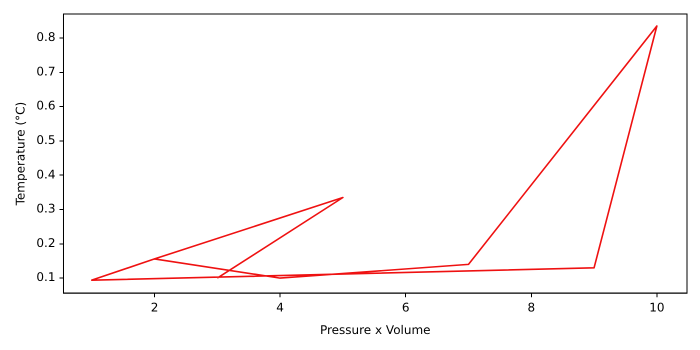  What do you see at coordinates (656, 307) in the screenshot?
I see `x-tick-label: 10` at bounding box center [656, 307].